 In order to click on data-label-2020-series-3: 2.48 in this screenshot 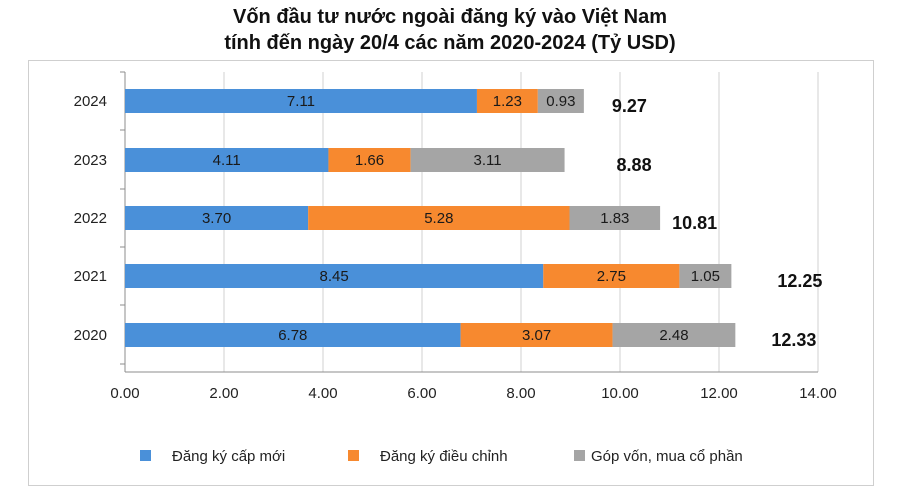, I will do `click(673, 335)`.